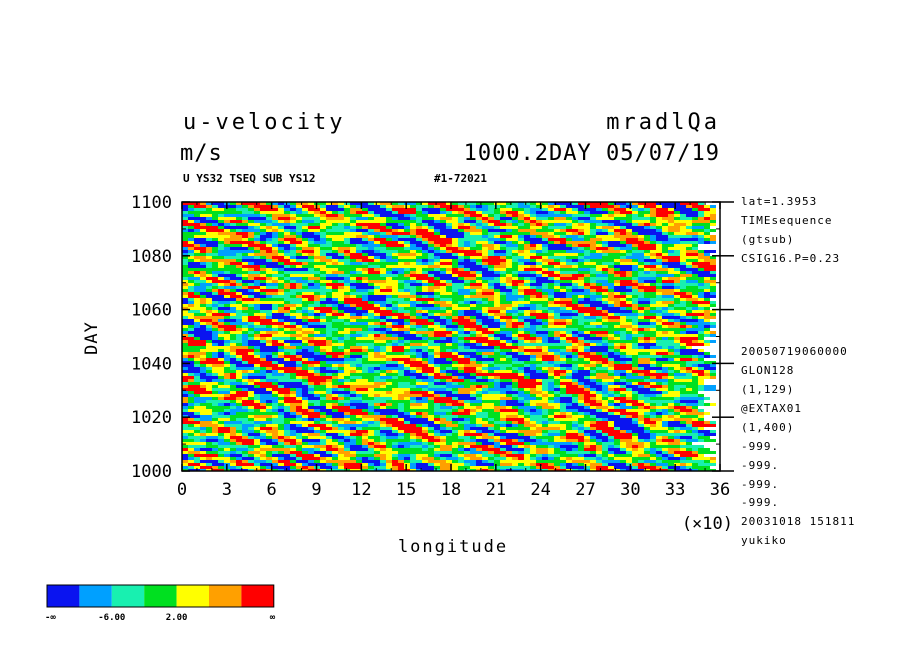 This screenshot has height=654, width=904. What do you see at coordinates (273, 618) in the screenshot?
I see `legend-label: ∞` at bounding box center [273, 618].